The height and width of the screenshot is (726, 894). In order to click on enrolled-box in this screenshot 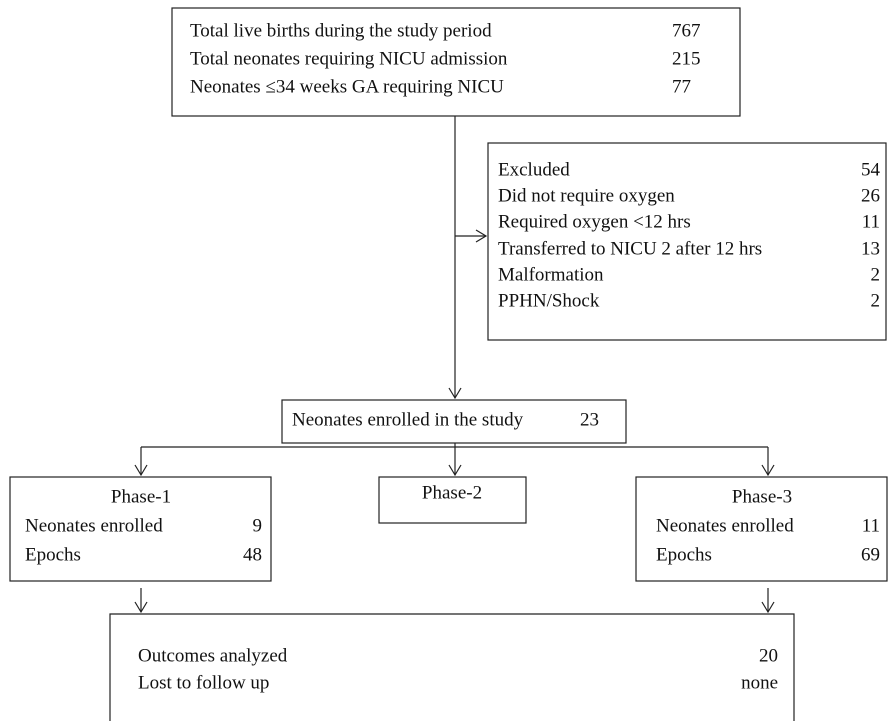, I will do `click(454, 421)`.